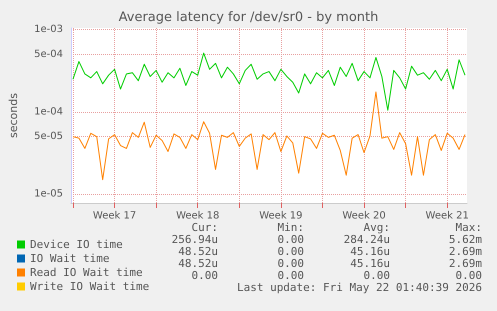  Describe the element at coordinates (195, 239) in the screenshot. I see `text: 256.94u` at that location.